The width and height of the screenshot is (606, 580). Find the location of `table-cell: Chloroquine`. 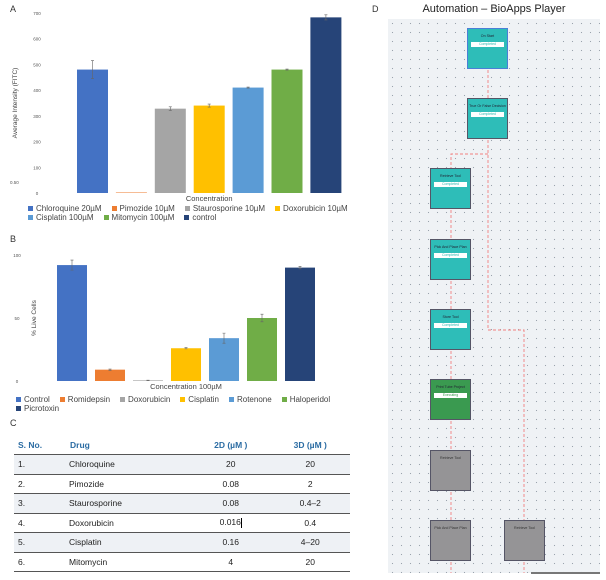

table-cell: Chloroquine is located at coordinates (130, 464).